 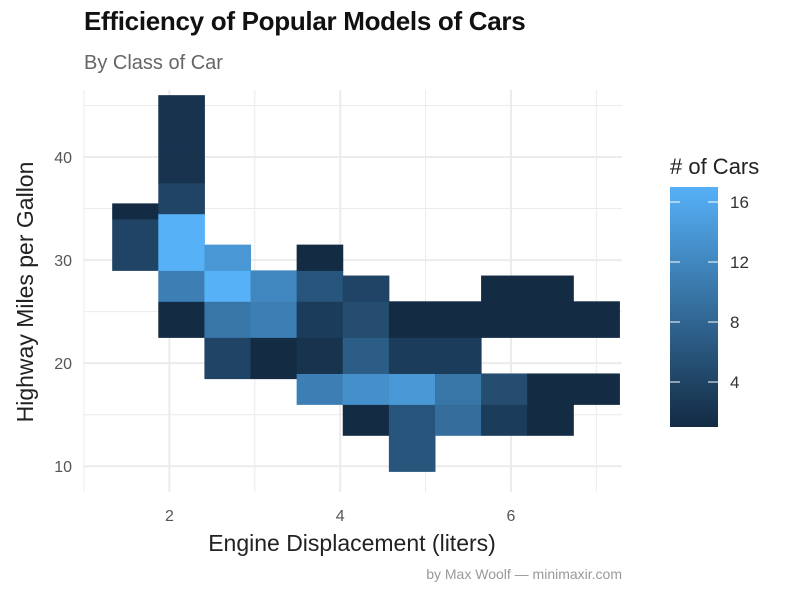 What do you see at coordinates (305, 21) in the screenshot?
I see `chart-title: Efficiency of Popular Models of Cars` at bounding box center [305, 21].